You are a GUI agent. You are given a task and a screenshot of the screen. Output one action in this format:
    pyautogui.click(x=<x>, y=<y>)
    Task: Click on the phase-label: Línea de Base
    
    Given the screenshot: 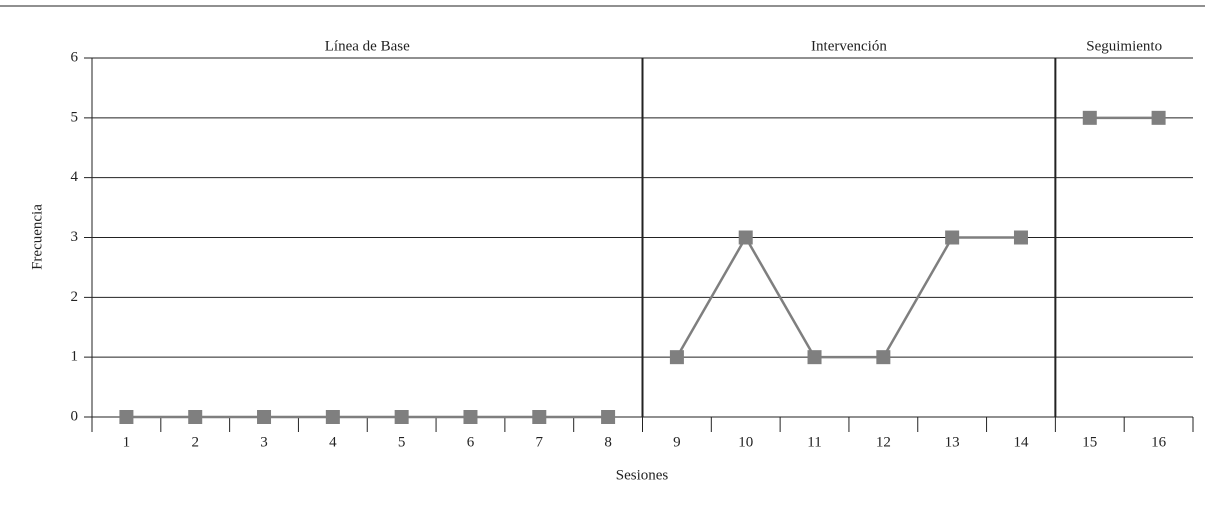 What is the action you would take?
    pyautogui.click(x=367, y=46)
    